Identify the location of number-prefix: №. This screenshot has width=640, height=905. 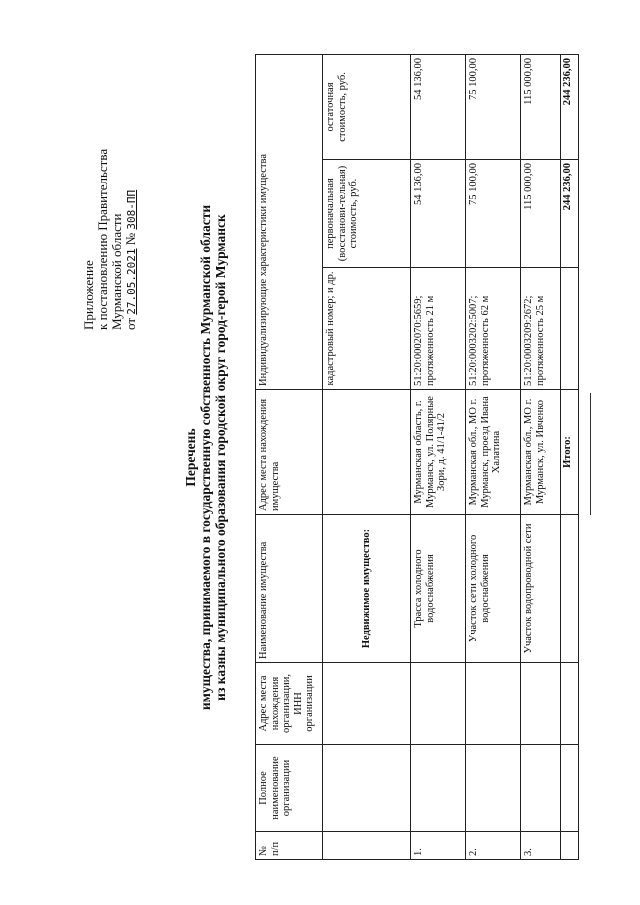
(130, 239).